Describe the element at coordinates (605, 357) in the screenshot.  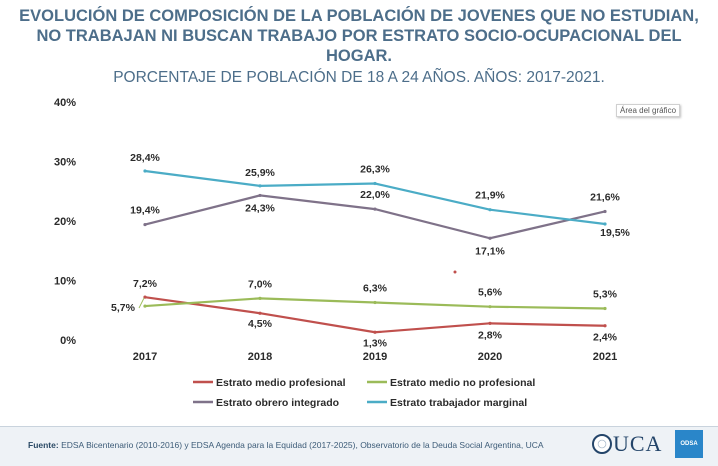
I see `x-tick-label: 2021` at that location.